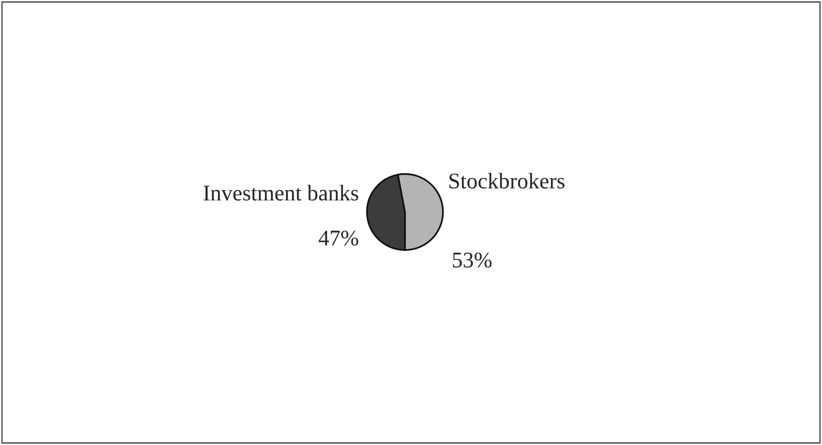  What do you see at coordinates (472, 260) in the screenshot?
I see `data-label: 53%` at bounding box center [472, 260].